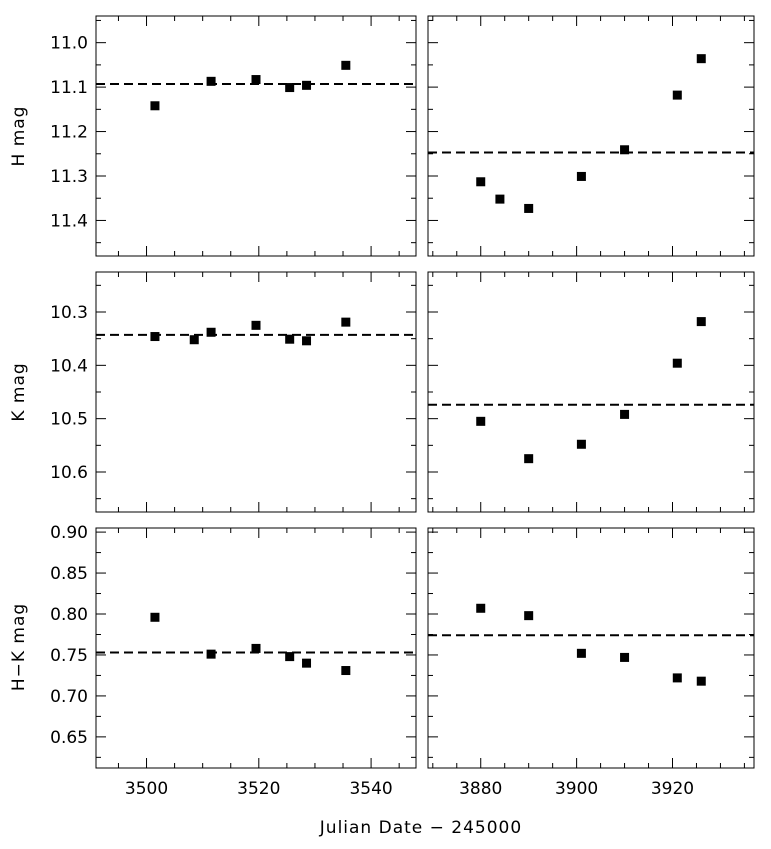 This screenshot has width=771, height=849. Describe the element at coordinates (69, 133) in the screenshot. I see `y-tick-label: 11.2` at that location.